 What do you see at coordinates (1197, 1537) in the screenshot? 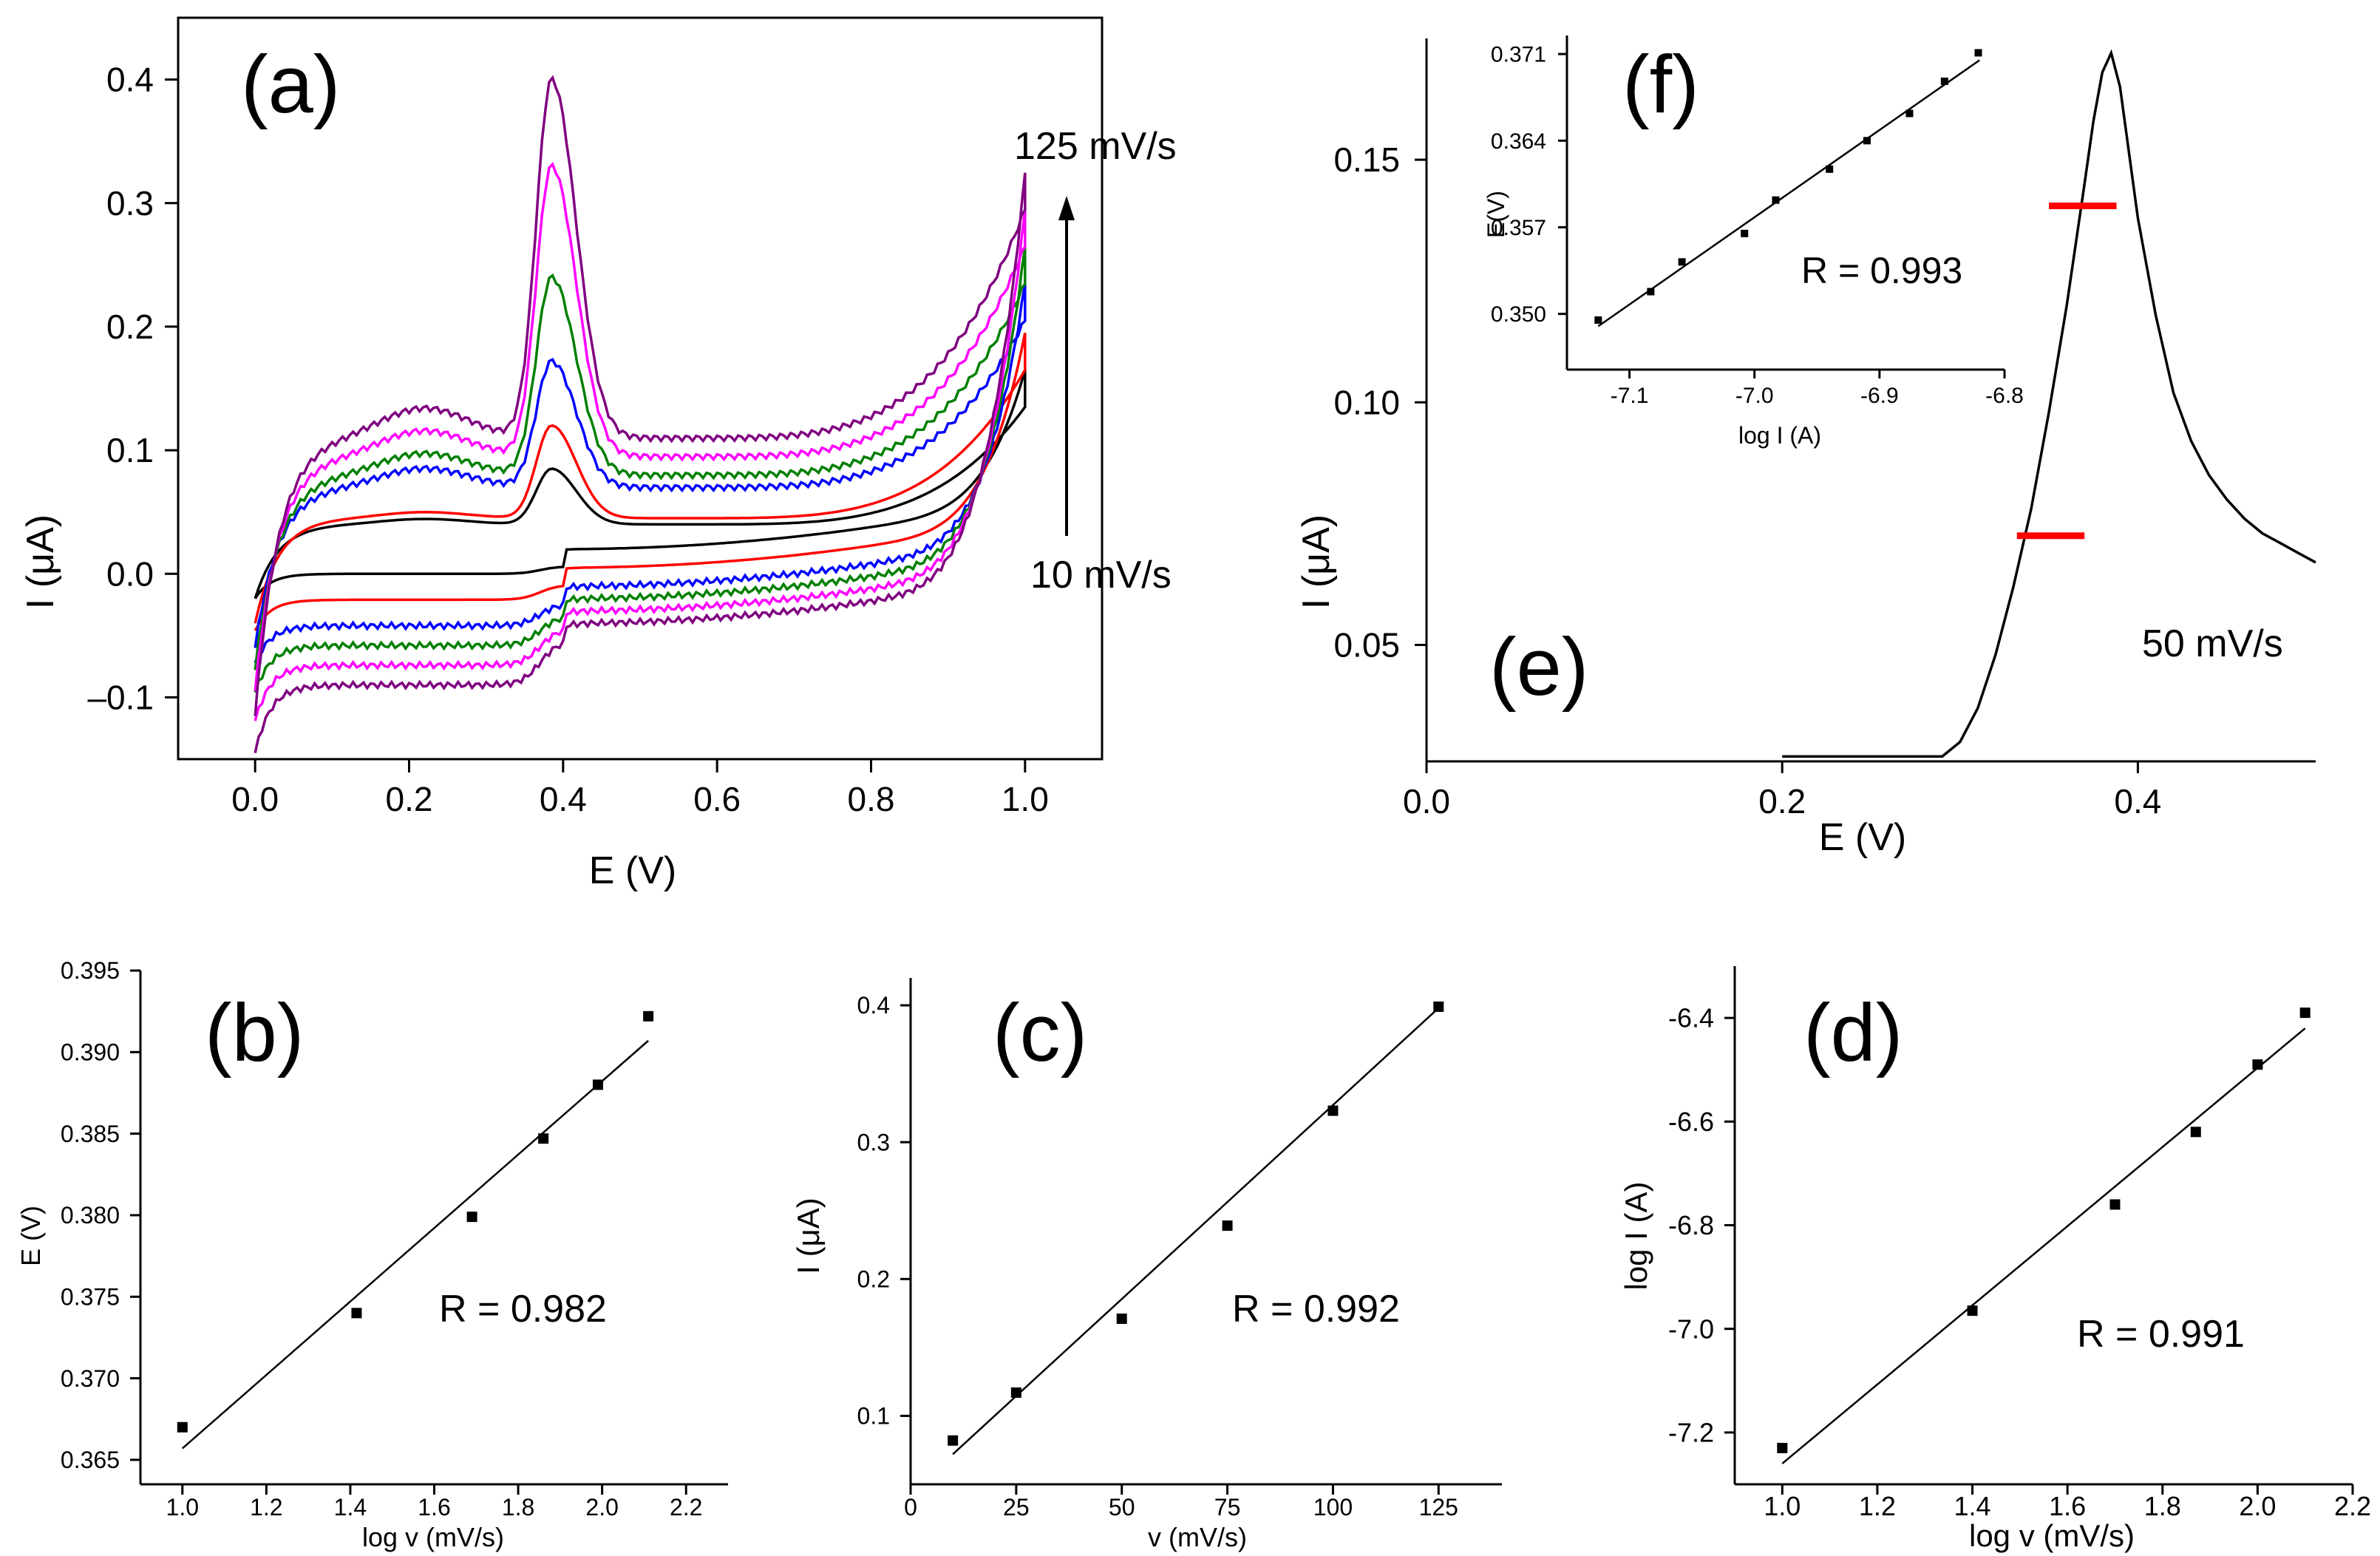
I see `panel-c-xlabel: v (mV/s)` at bounding box center [1197, 1537].